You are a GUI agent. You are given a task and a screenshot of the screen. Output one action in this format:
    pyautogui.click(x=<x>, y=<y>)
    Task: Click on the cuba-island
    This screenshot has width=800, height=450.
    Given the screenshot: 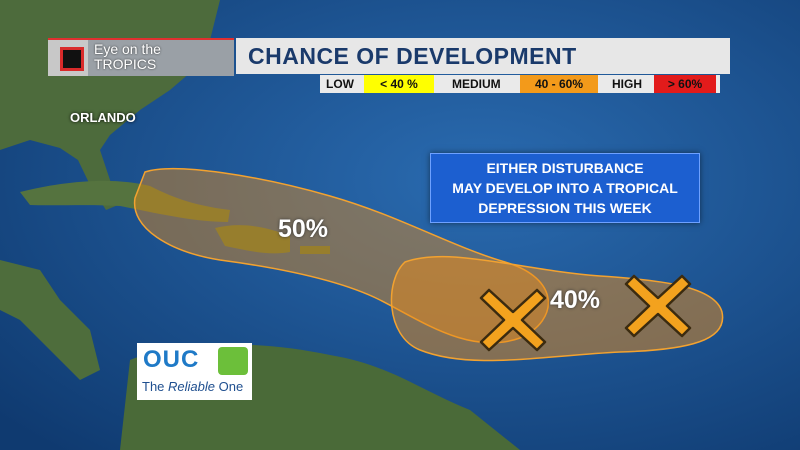 What is the action you would take?
    pyautogui.click(x=125, y=201)
    